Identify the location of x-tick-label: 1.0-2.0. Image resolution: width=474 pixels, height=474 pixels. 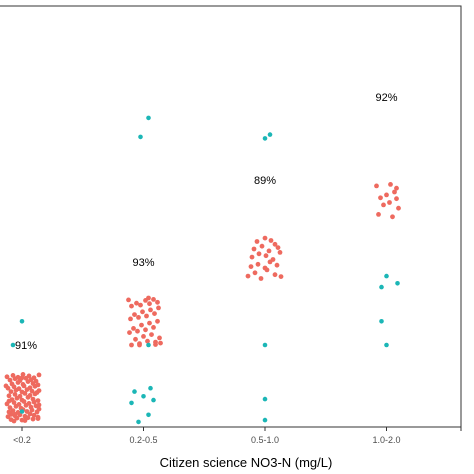
(386, 440).